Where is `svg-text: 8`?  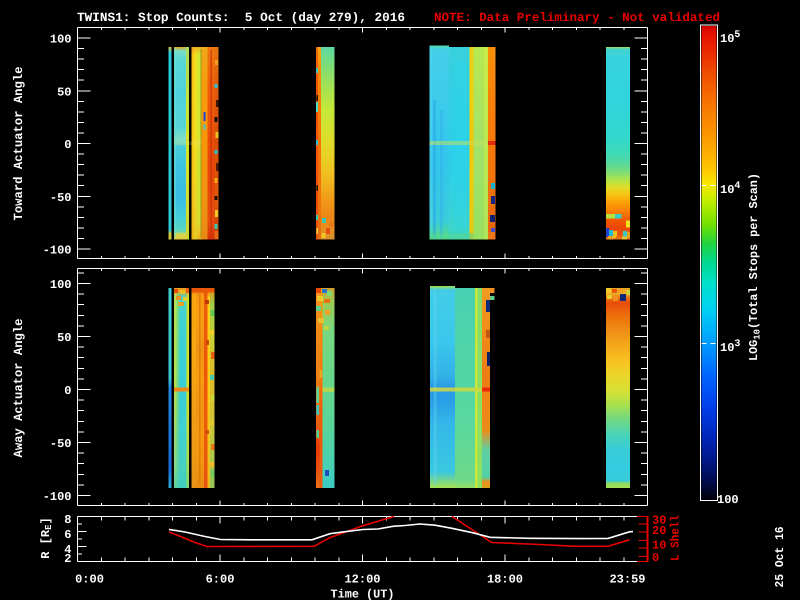
svg-text: 8 is located at coordinates (67, 520).